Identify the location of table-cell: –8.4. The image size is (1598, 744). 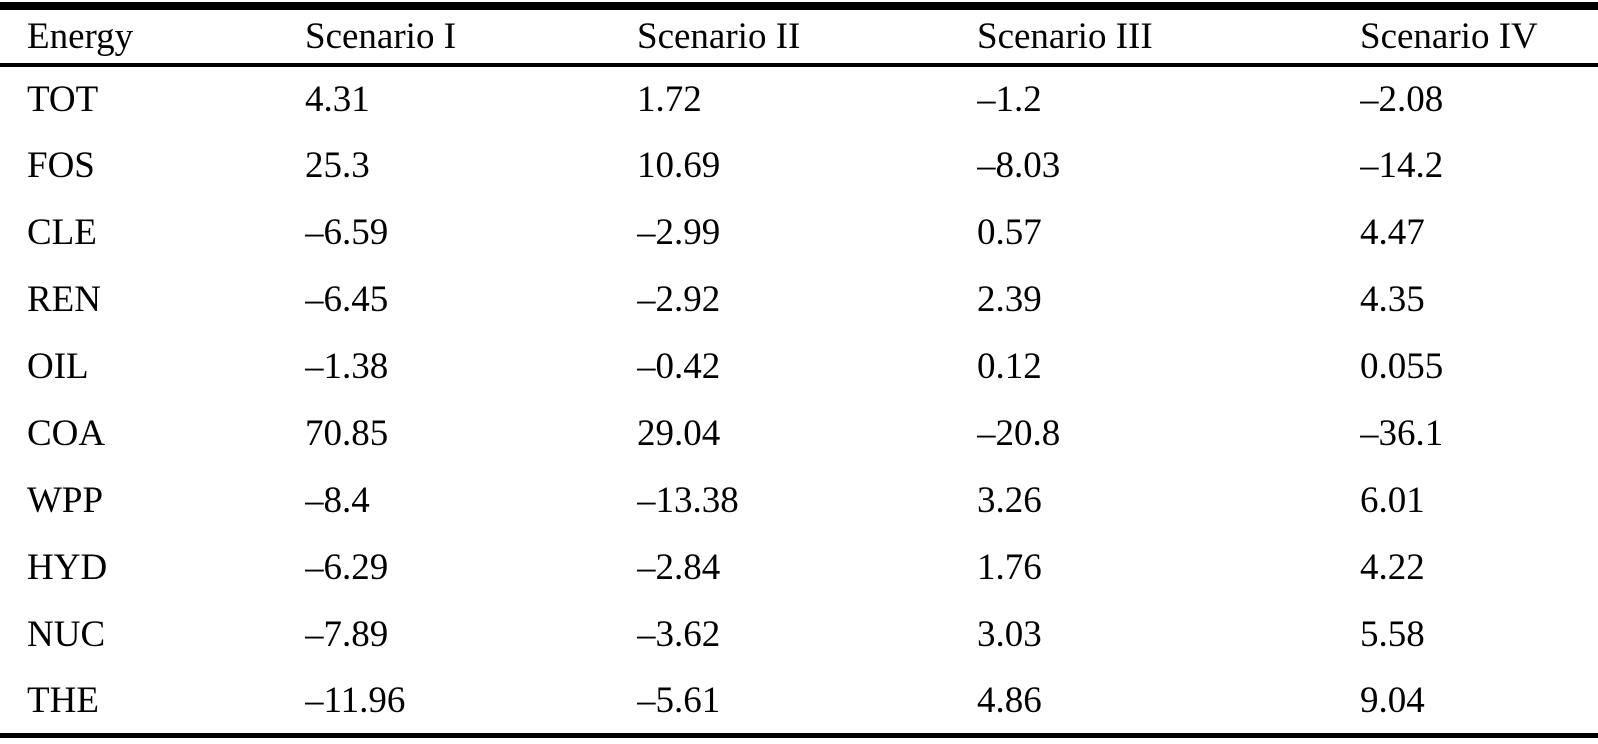
(337, 500).